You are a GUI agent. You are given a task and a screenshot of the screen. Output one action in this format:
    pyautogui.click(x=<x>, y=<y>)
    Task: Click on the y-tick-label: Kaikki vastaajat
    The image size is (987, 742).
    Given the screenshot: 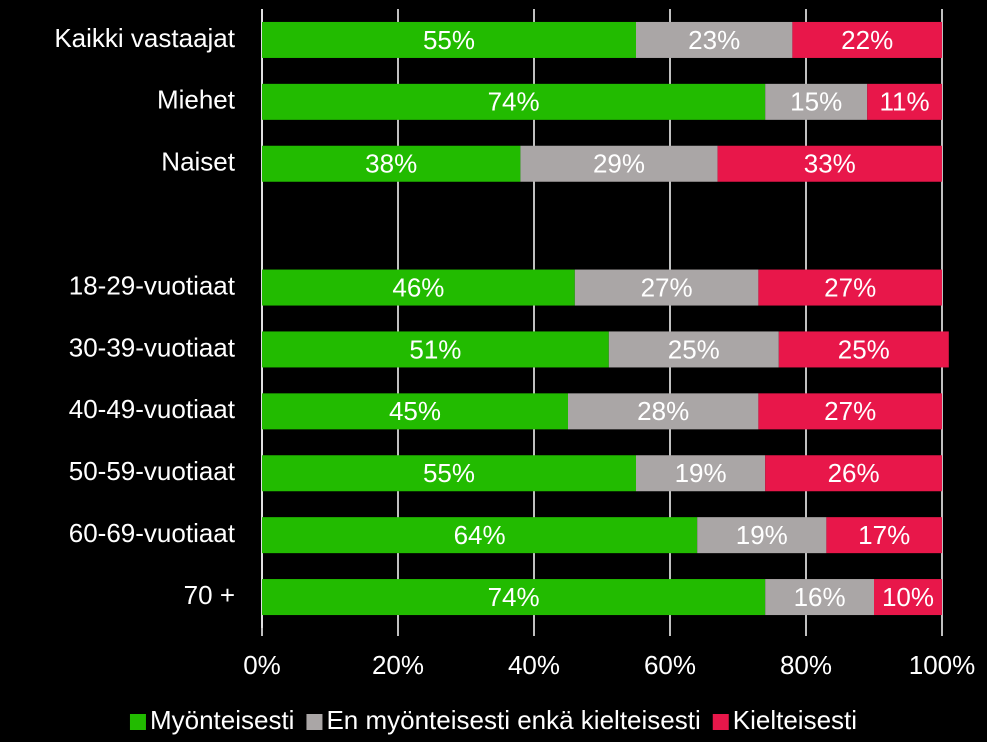 What is the action you would take?
    pyautogui.click(x=144, y=38)
    